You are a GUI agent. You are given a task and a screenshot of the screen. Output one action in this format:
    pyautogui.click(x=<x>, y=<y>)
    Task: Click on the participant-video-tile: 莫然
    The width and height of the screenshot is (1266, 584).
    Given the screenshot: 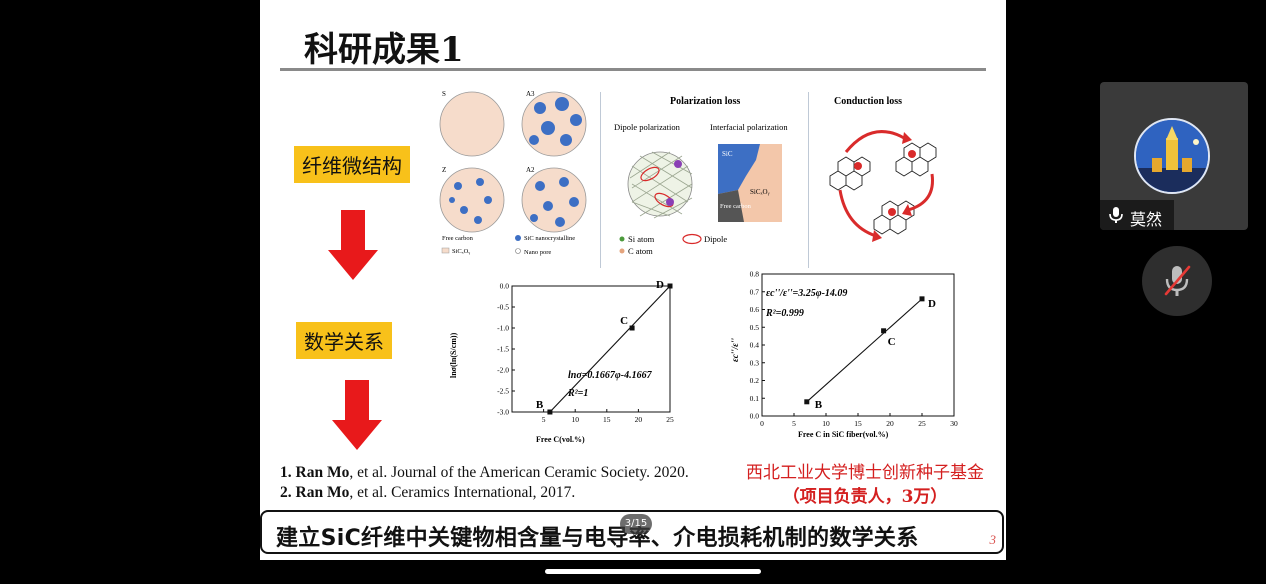 What is the action you would take?
    pyautogui.click(x=1174, y=156)
    